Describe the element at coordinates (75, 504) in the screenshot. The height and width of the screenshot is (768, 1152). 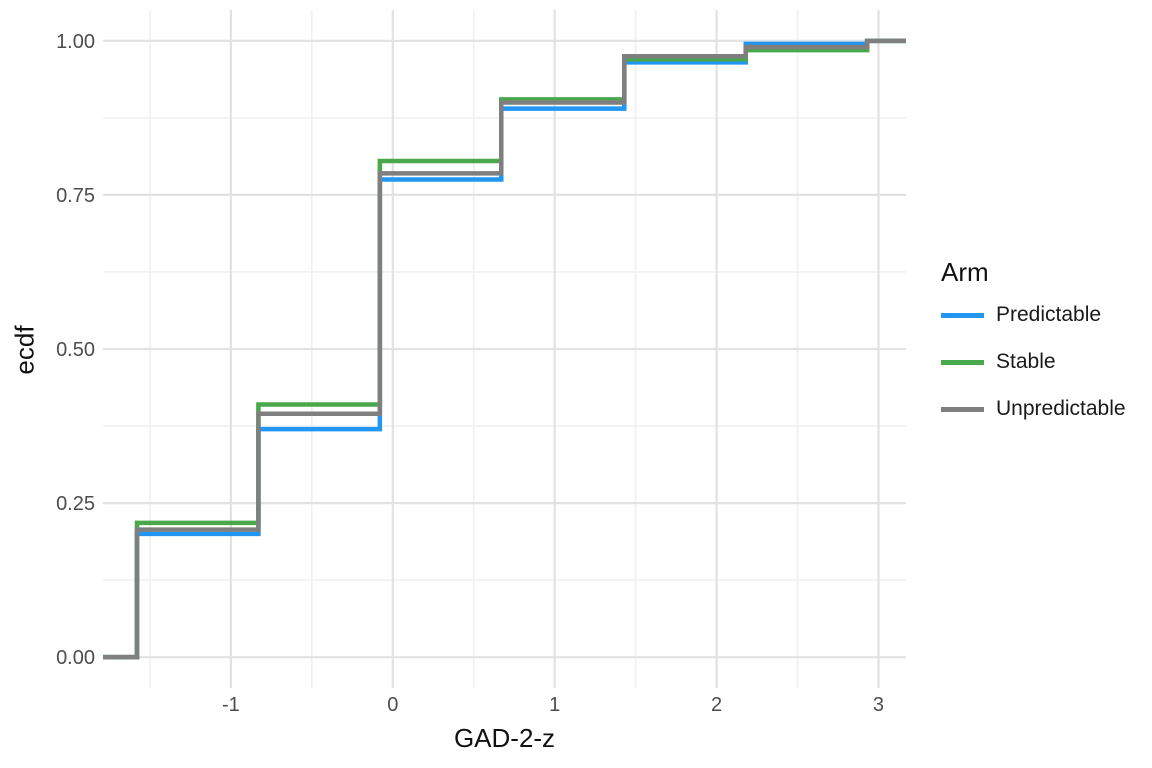
I see `y-tick-label: 0.25` at that location.